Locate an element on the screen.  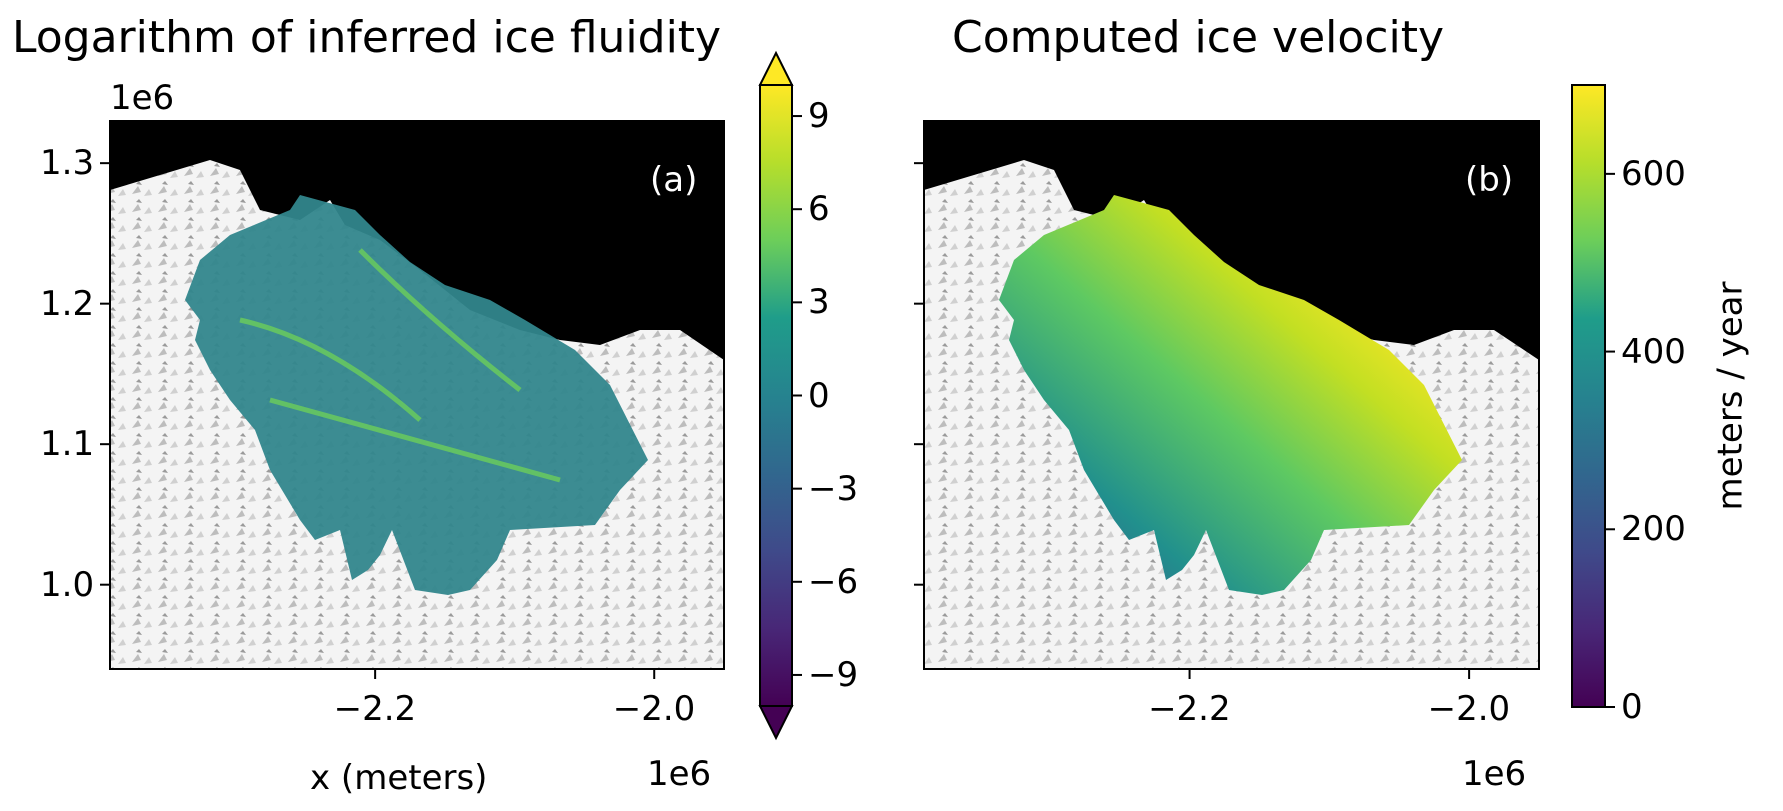
panel-a-label: (a) is located at coordinates (674, 180).